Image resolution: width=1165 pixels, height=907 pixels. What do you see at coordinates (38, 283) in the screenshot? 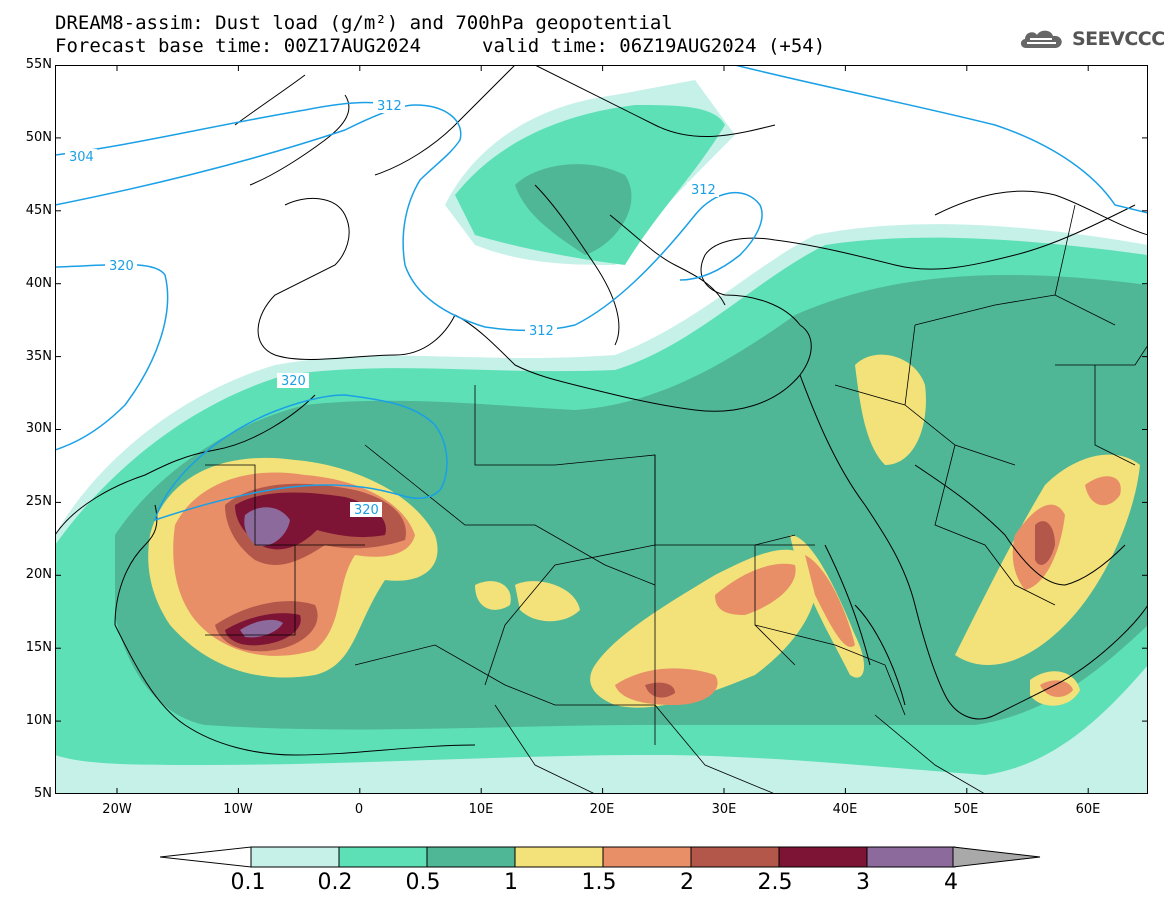
I see `lat-label-40n: 40N` at bounding box center [38, 283].